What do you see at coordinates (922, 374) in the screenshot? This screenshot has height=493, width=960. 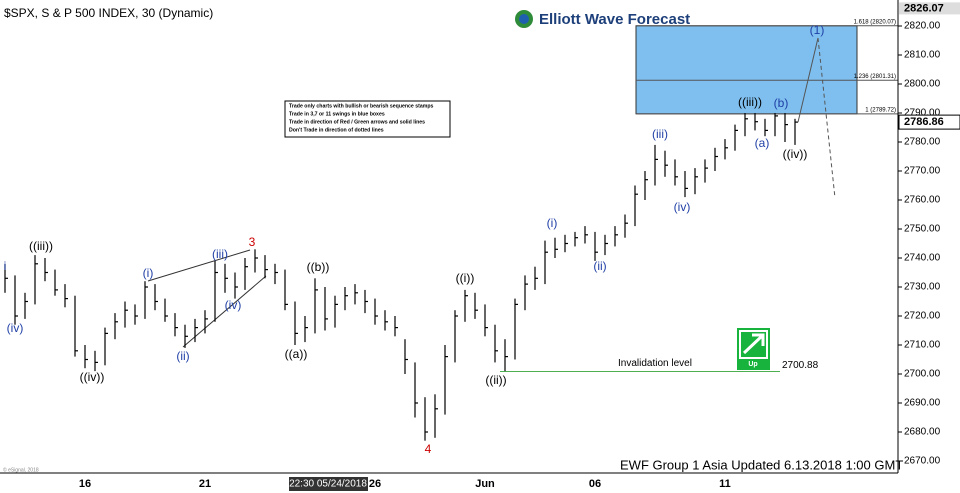 I see `y-tick-label: 2700.00` at bounding box center [922, 374].